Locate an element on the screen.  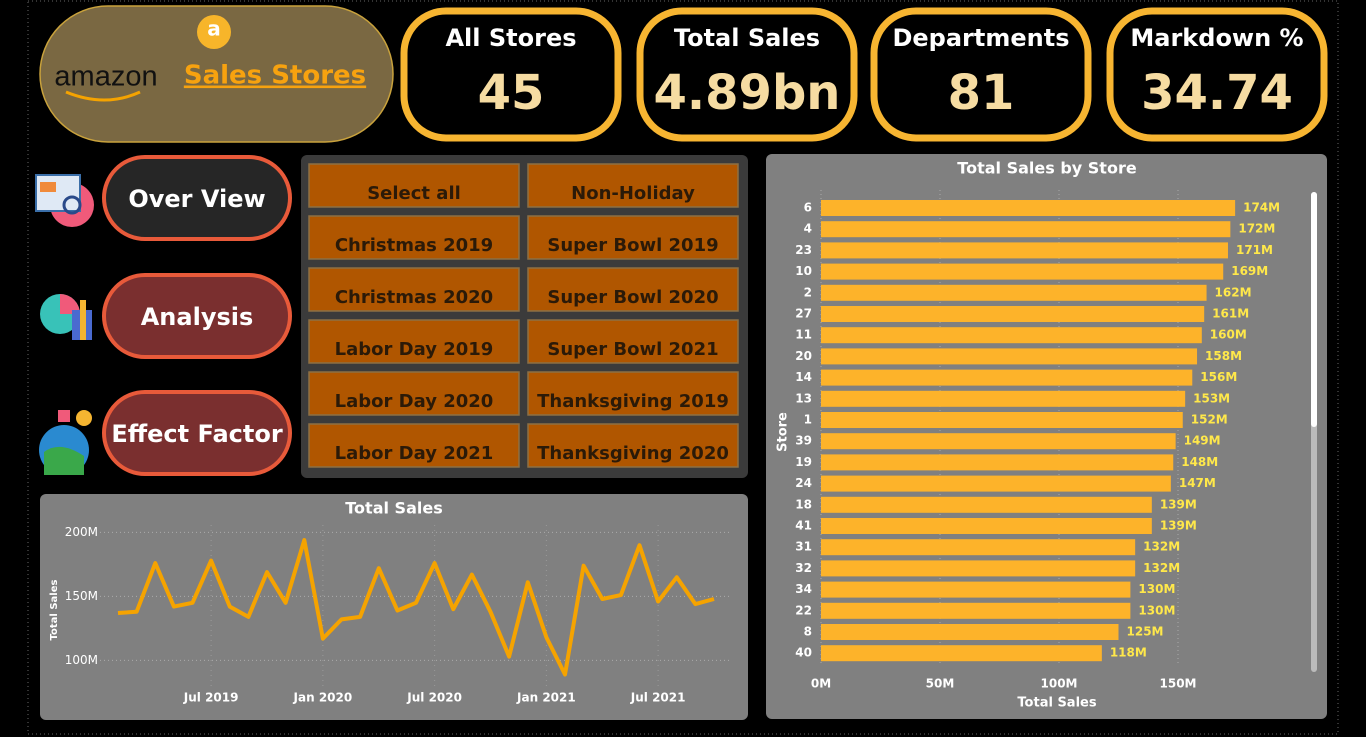
y-tick-label: 14 is located at coordinates (803, 377).